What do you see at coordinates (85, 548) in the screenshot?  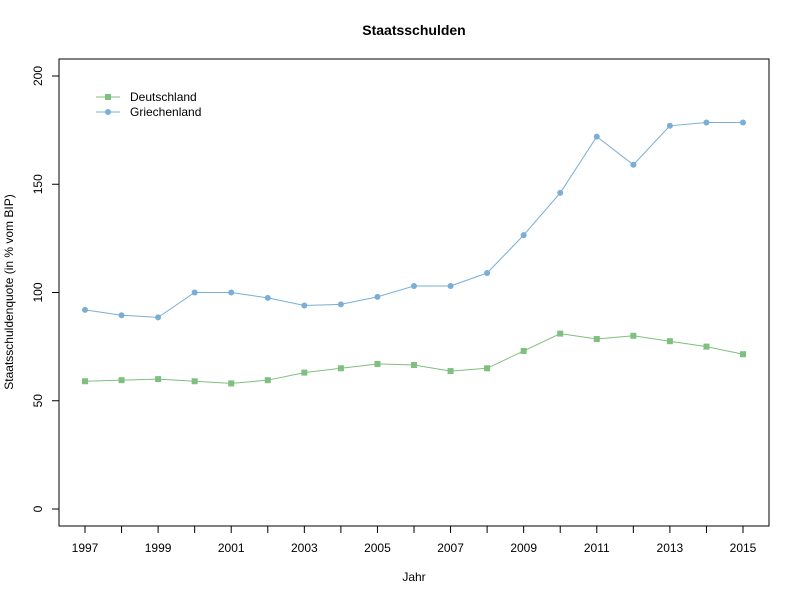 I see `x-tick-label: 1997` at bounding box center [85, 548].